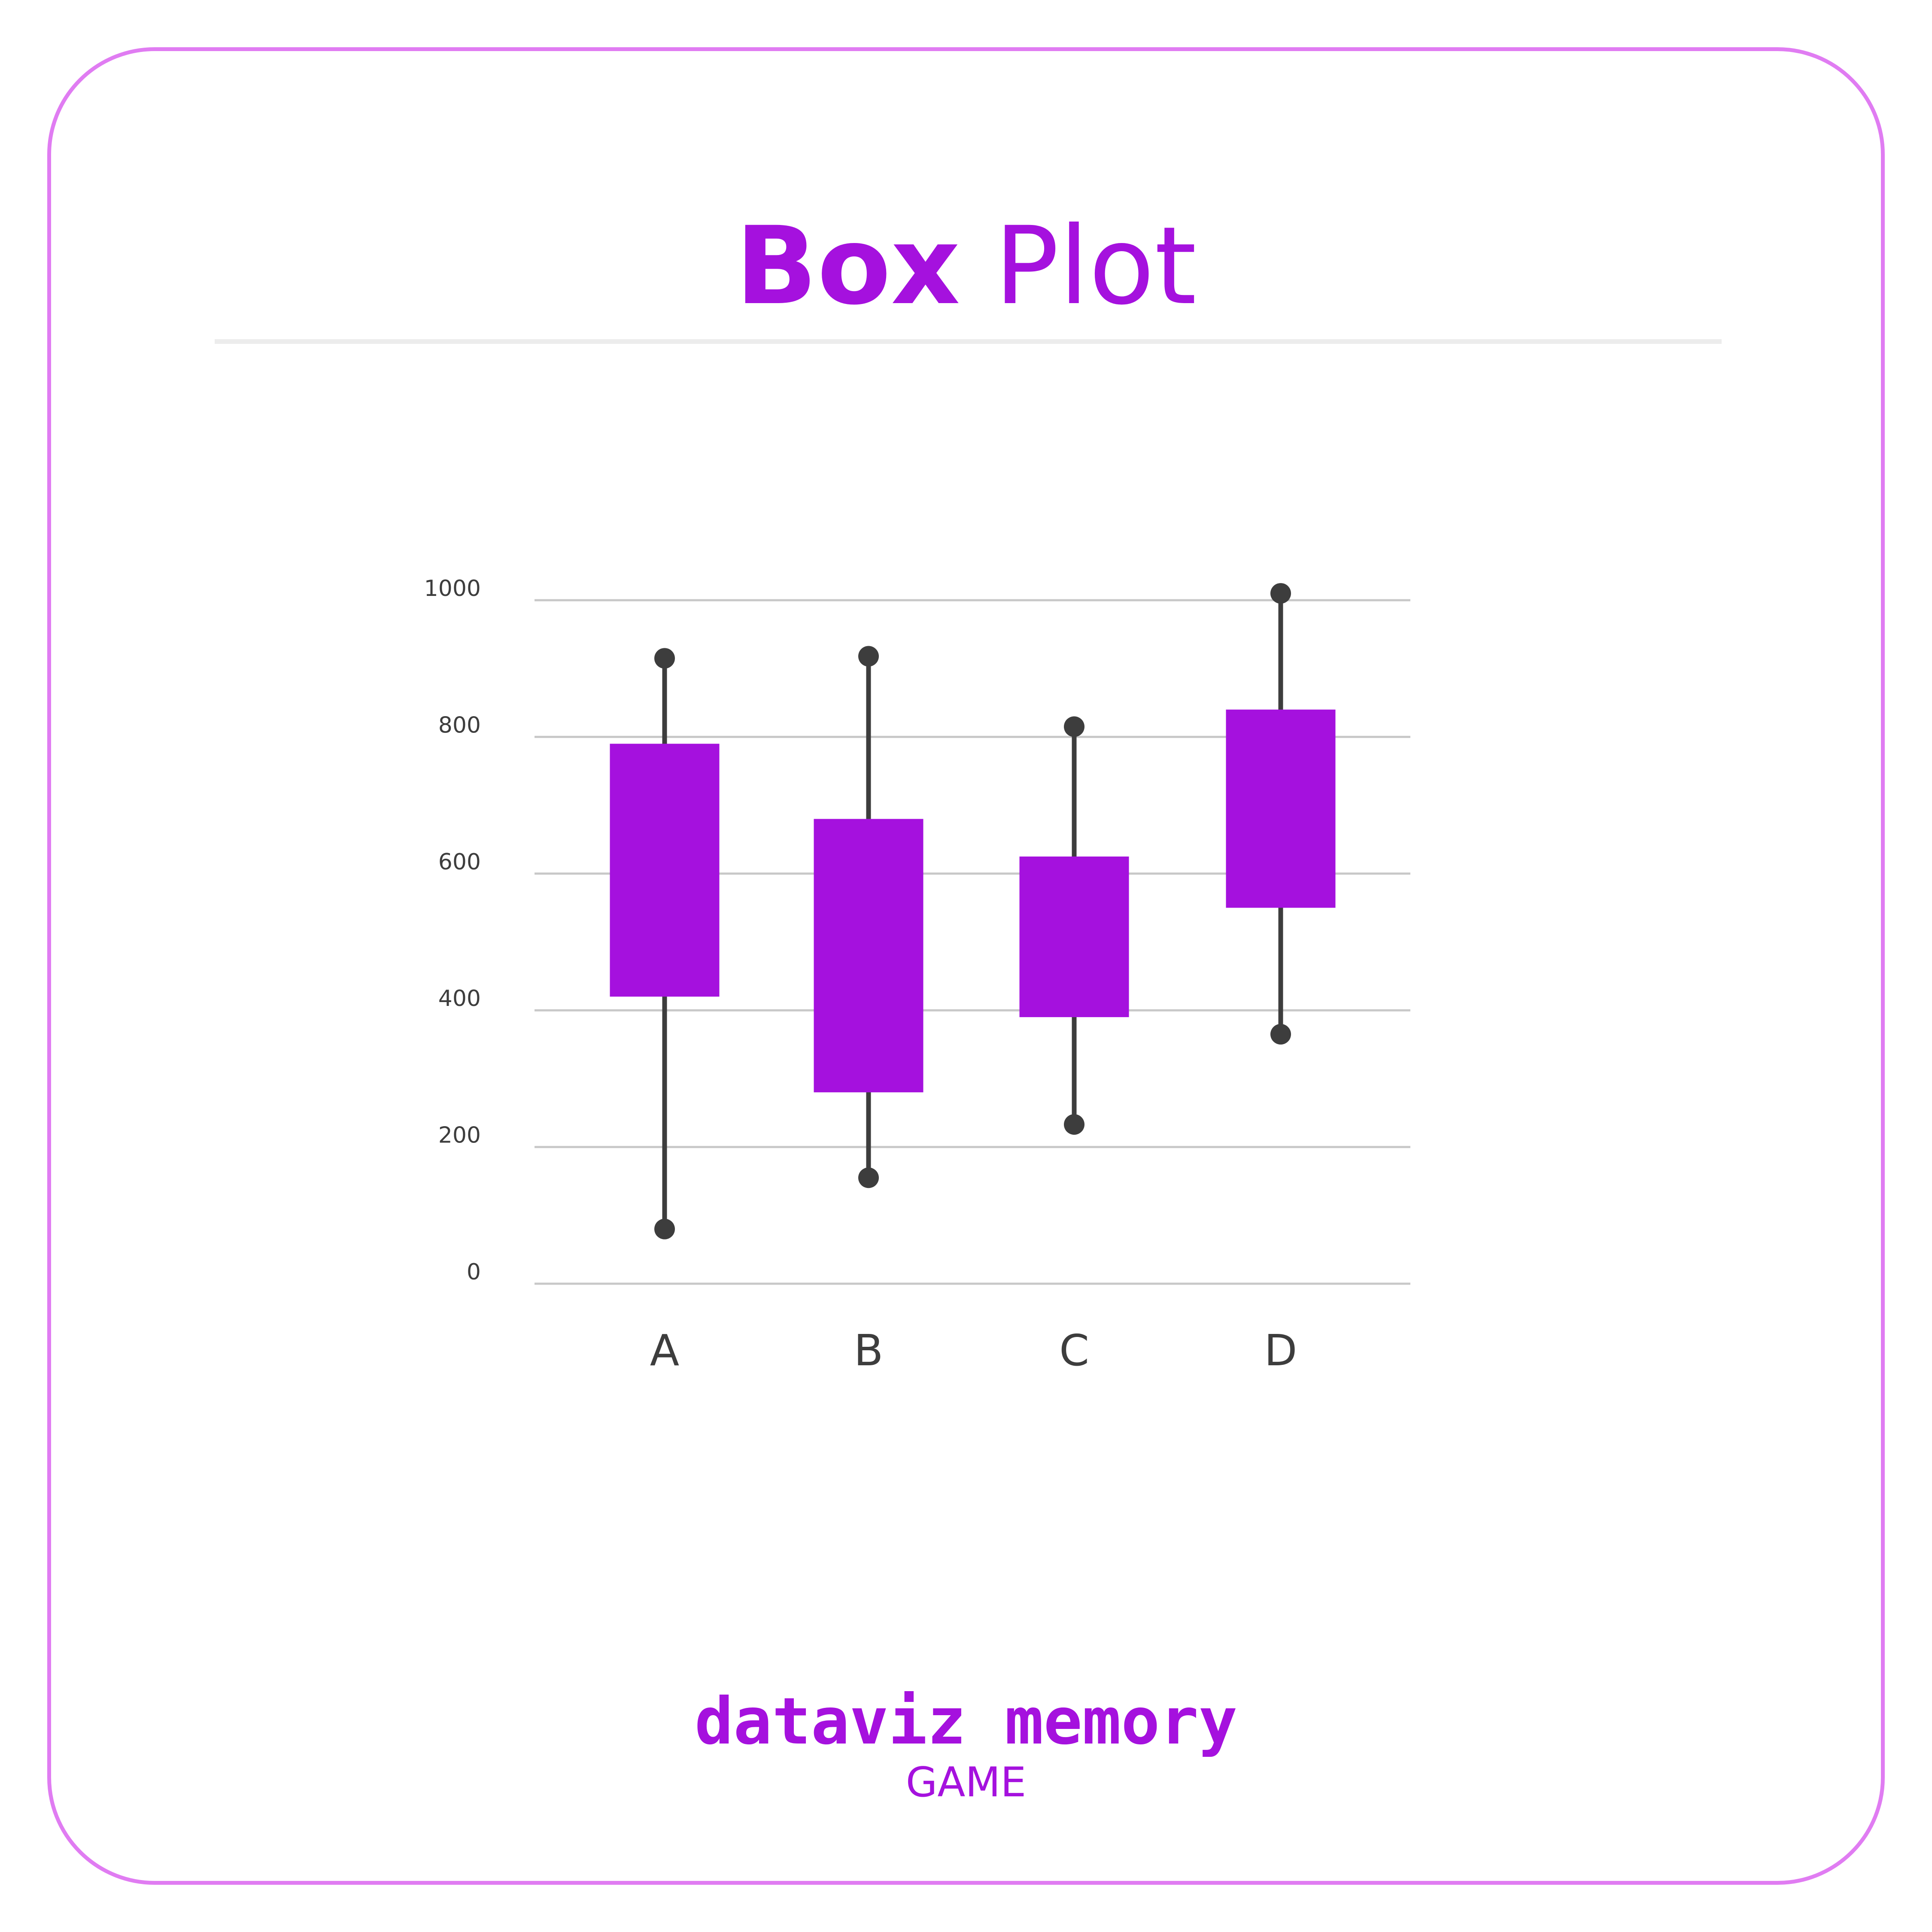 The image size is (1932, 1932). I want to click on whisker-max-point-c, so click(1074, 726).